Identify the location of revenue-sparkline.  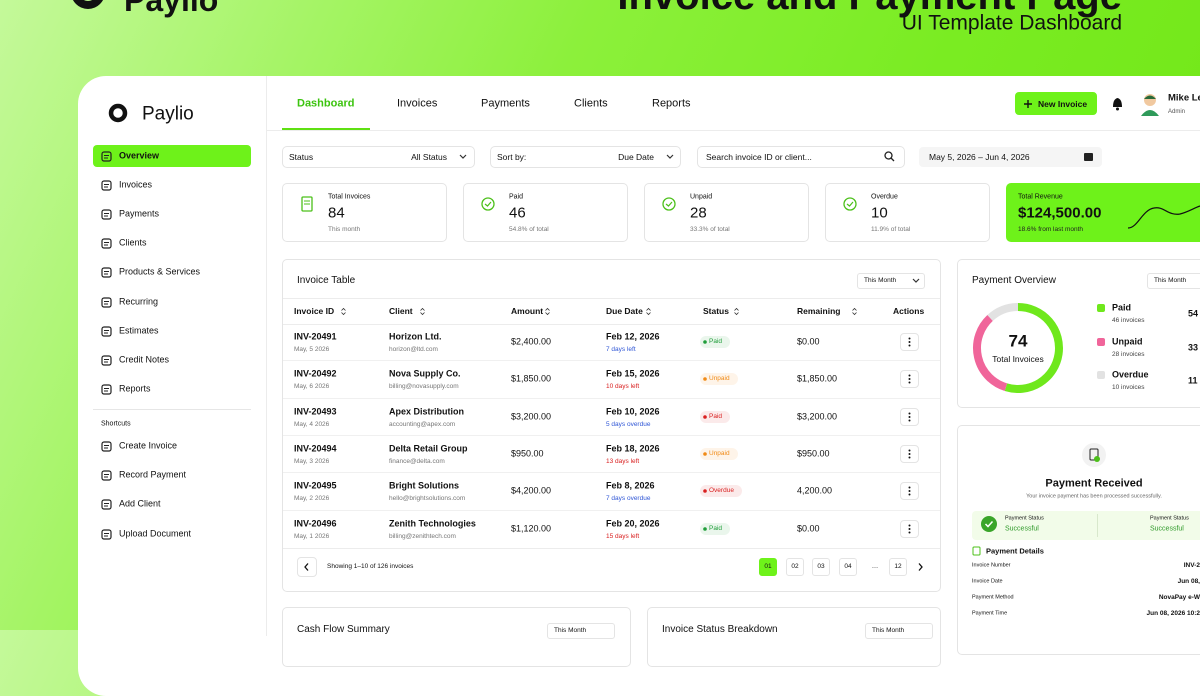
(1163, 217).